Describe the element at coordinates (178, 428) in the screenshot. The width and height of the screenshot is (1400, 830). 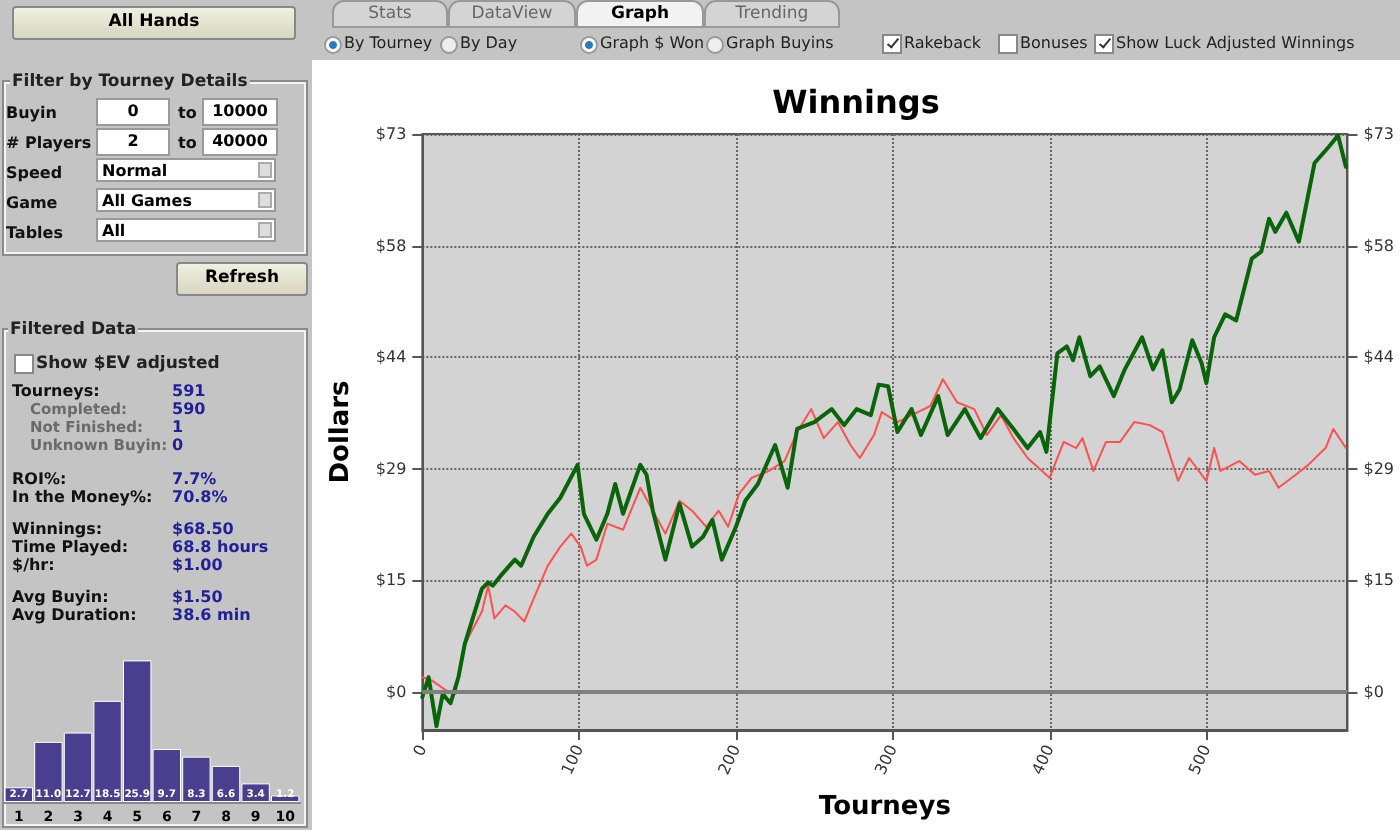
I see `text: 1` at that location.